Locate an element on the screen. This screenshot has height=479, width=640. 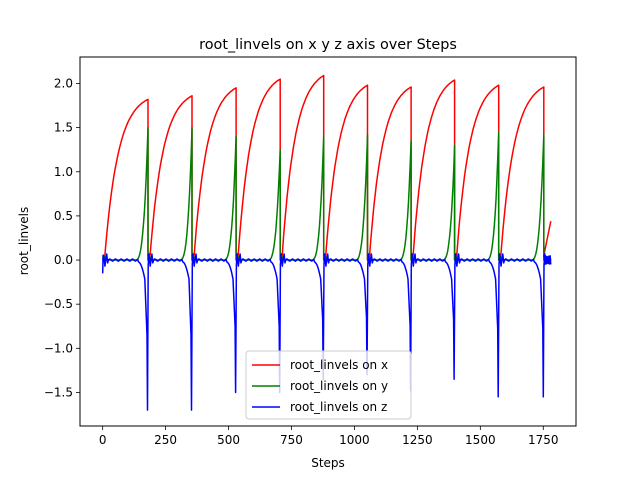
y-axis: −1.5 −1.0 −0.5 0.0 0.5 1.0 1.5 2.0 is located at coordinates (62, 237).